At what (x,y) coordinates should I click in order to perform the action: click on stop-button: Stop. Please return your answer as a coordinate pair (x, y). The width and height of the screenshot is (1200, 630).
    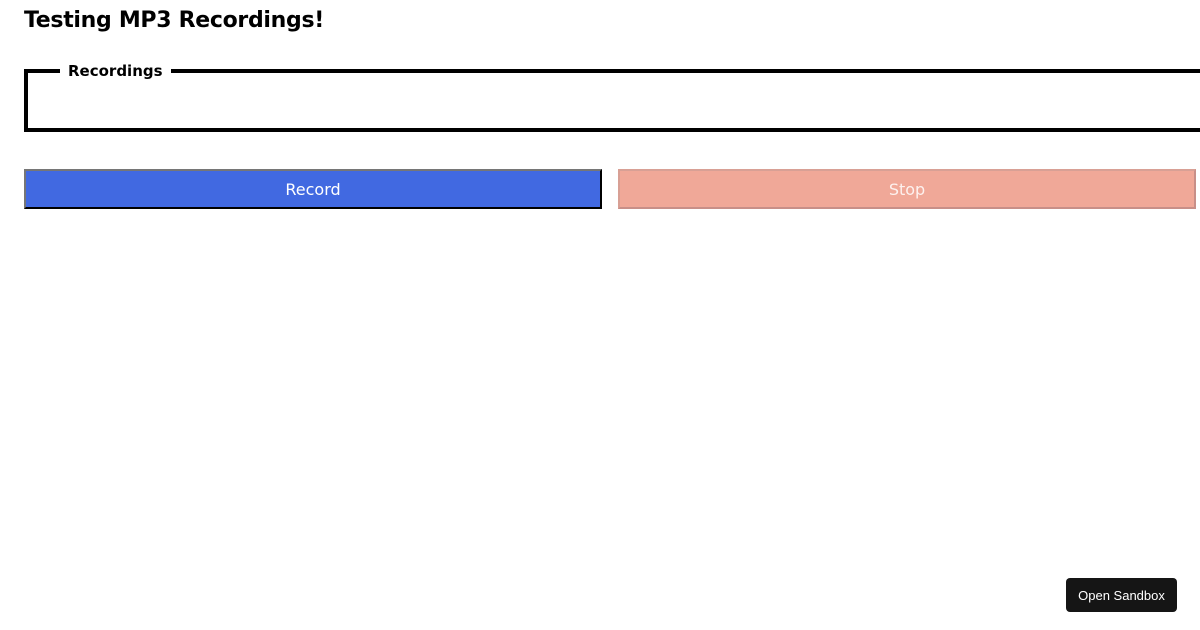
    Looking at the image, I should click on (907, 189).